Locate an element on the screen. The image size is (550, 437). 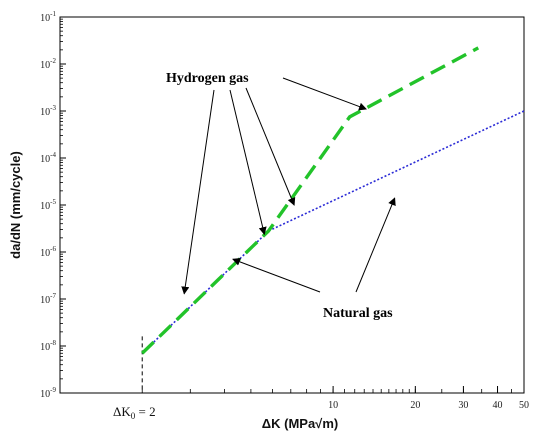
y-tick-label: 10⁻⁸ is located at coordinates (48, 346).